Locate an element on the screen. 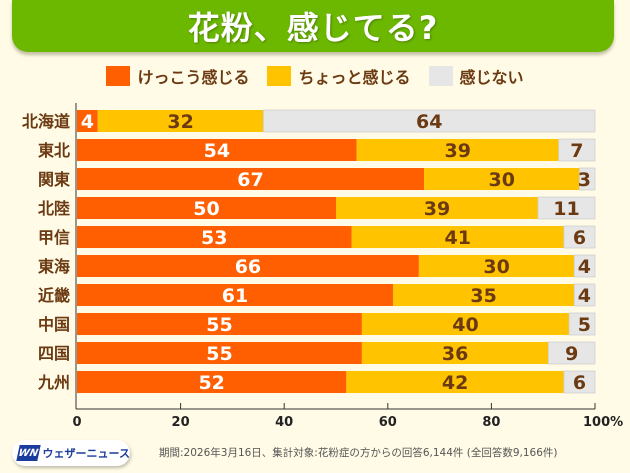  data-label: 50 is located at coordinates (206, 209).